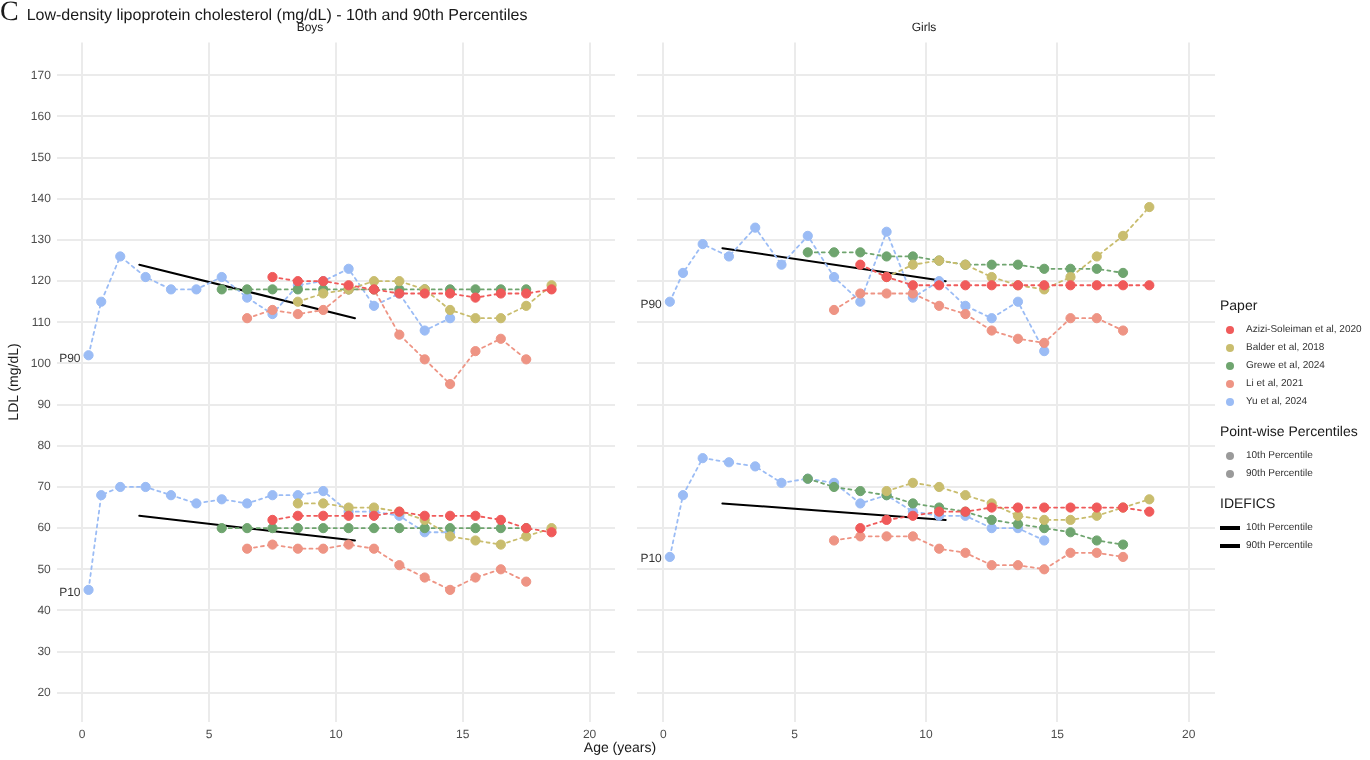 Image resolution: width=1370 pixels, height=760 pixels. I want to click on chart-title: Low-density lipoprotein cholesterol (mg/dL) - 10th and 90th Percentiles, so click(277, 14).